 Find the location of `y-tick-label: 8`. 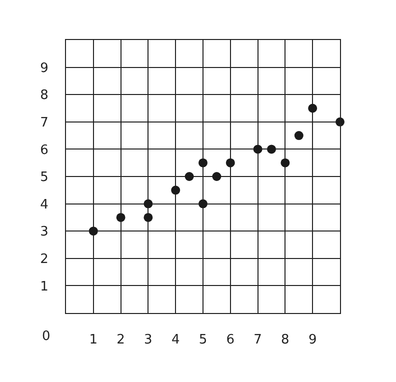

y-tick-label: 8 is located at coordinates (44, 96).